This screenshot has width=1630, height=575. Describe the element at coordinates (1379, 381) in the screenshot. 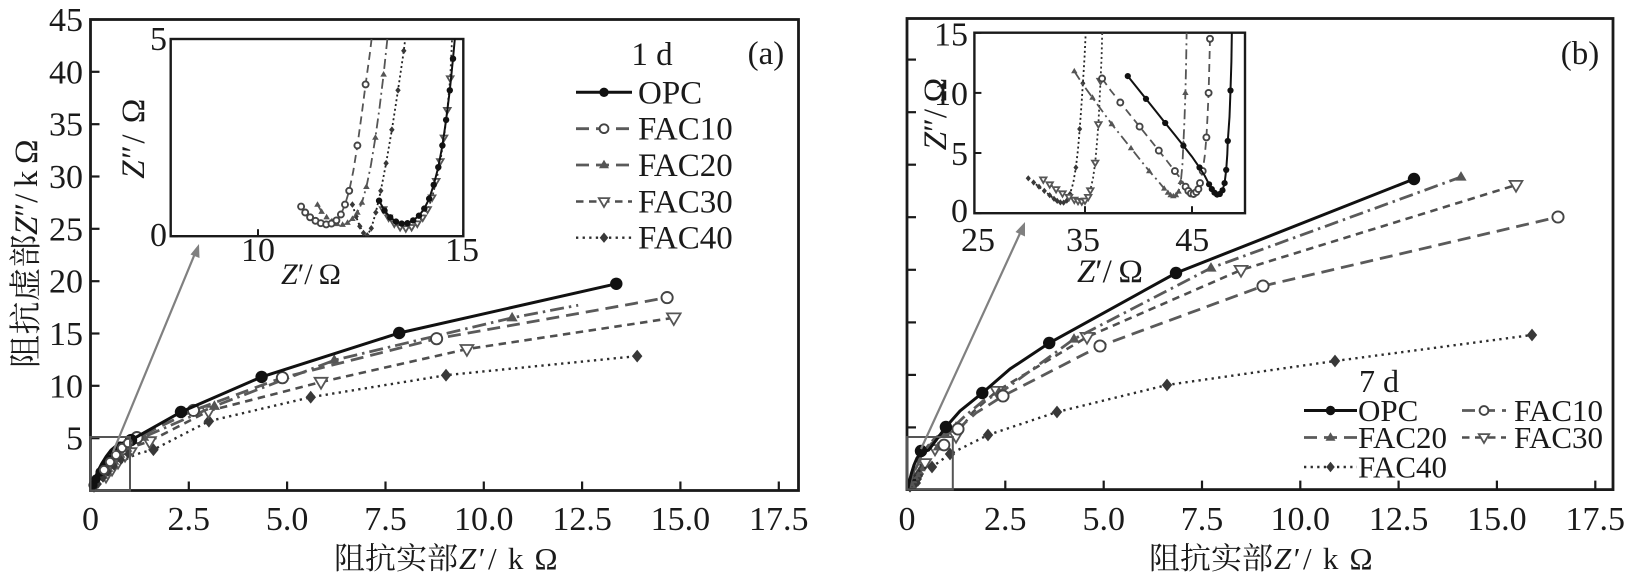

I see `svg-text: 7 d` at that location.